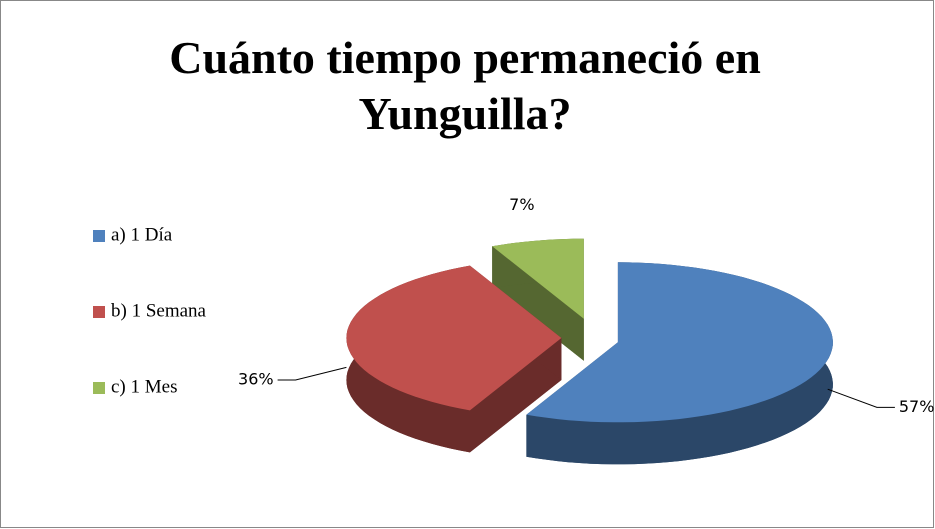  Describe the element at coordinates (142, 234) in the screenshot. I see `legend-label: a) 1 Día` at that location.